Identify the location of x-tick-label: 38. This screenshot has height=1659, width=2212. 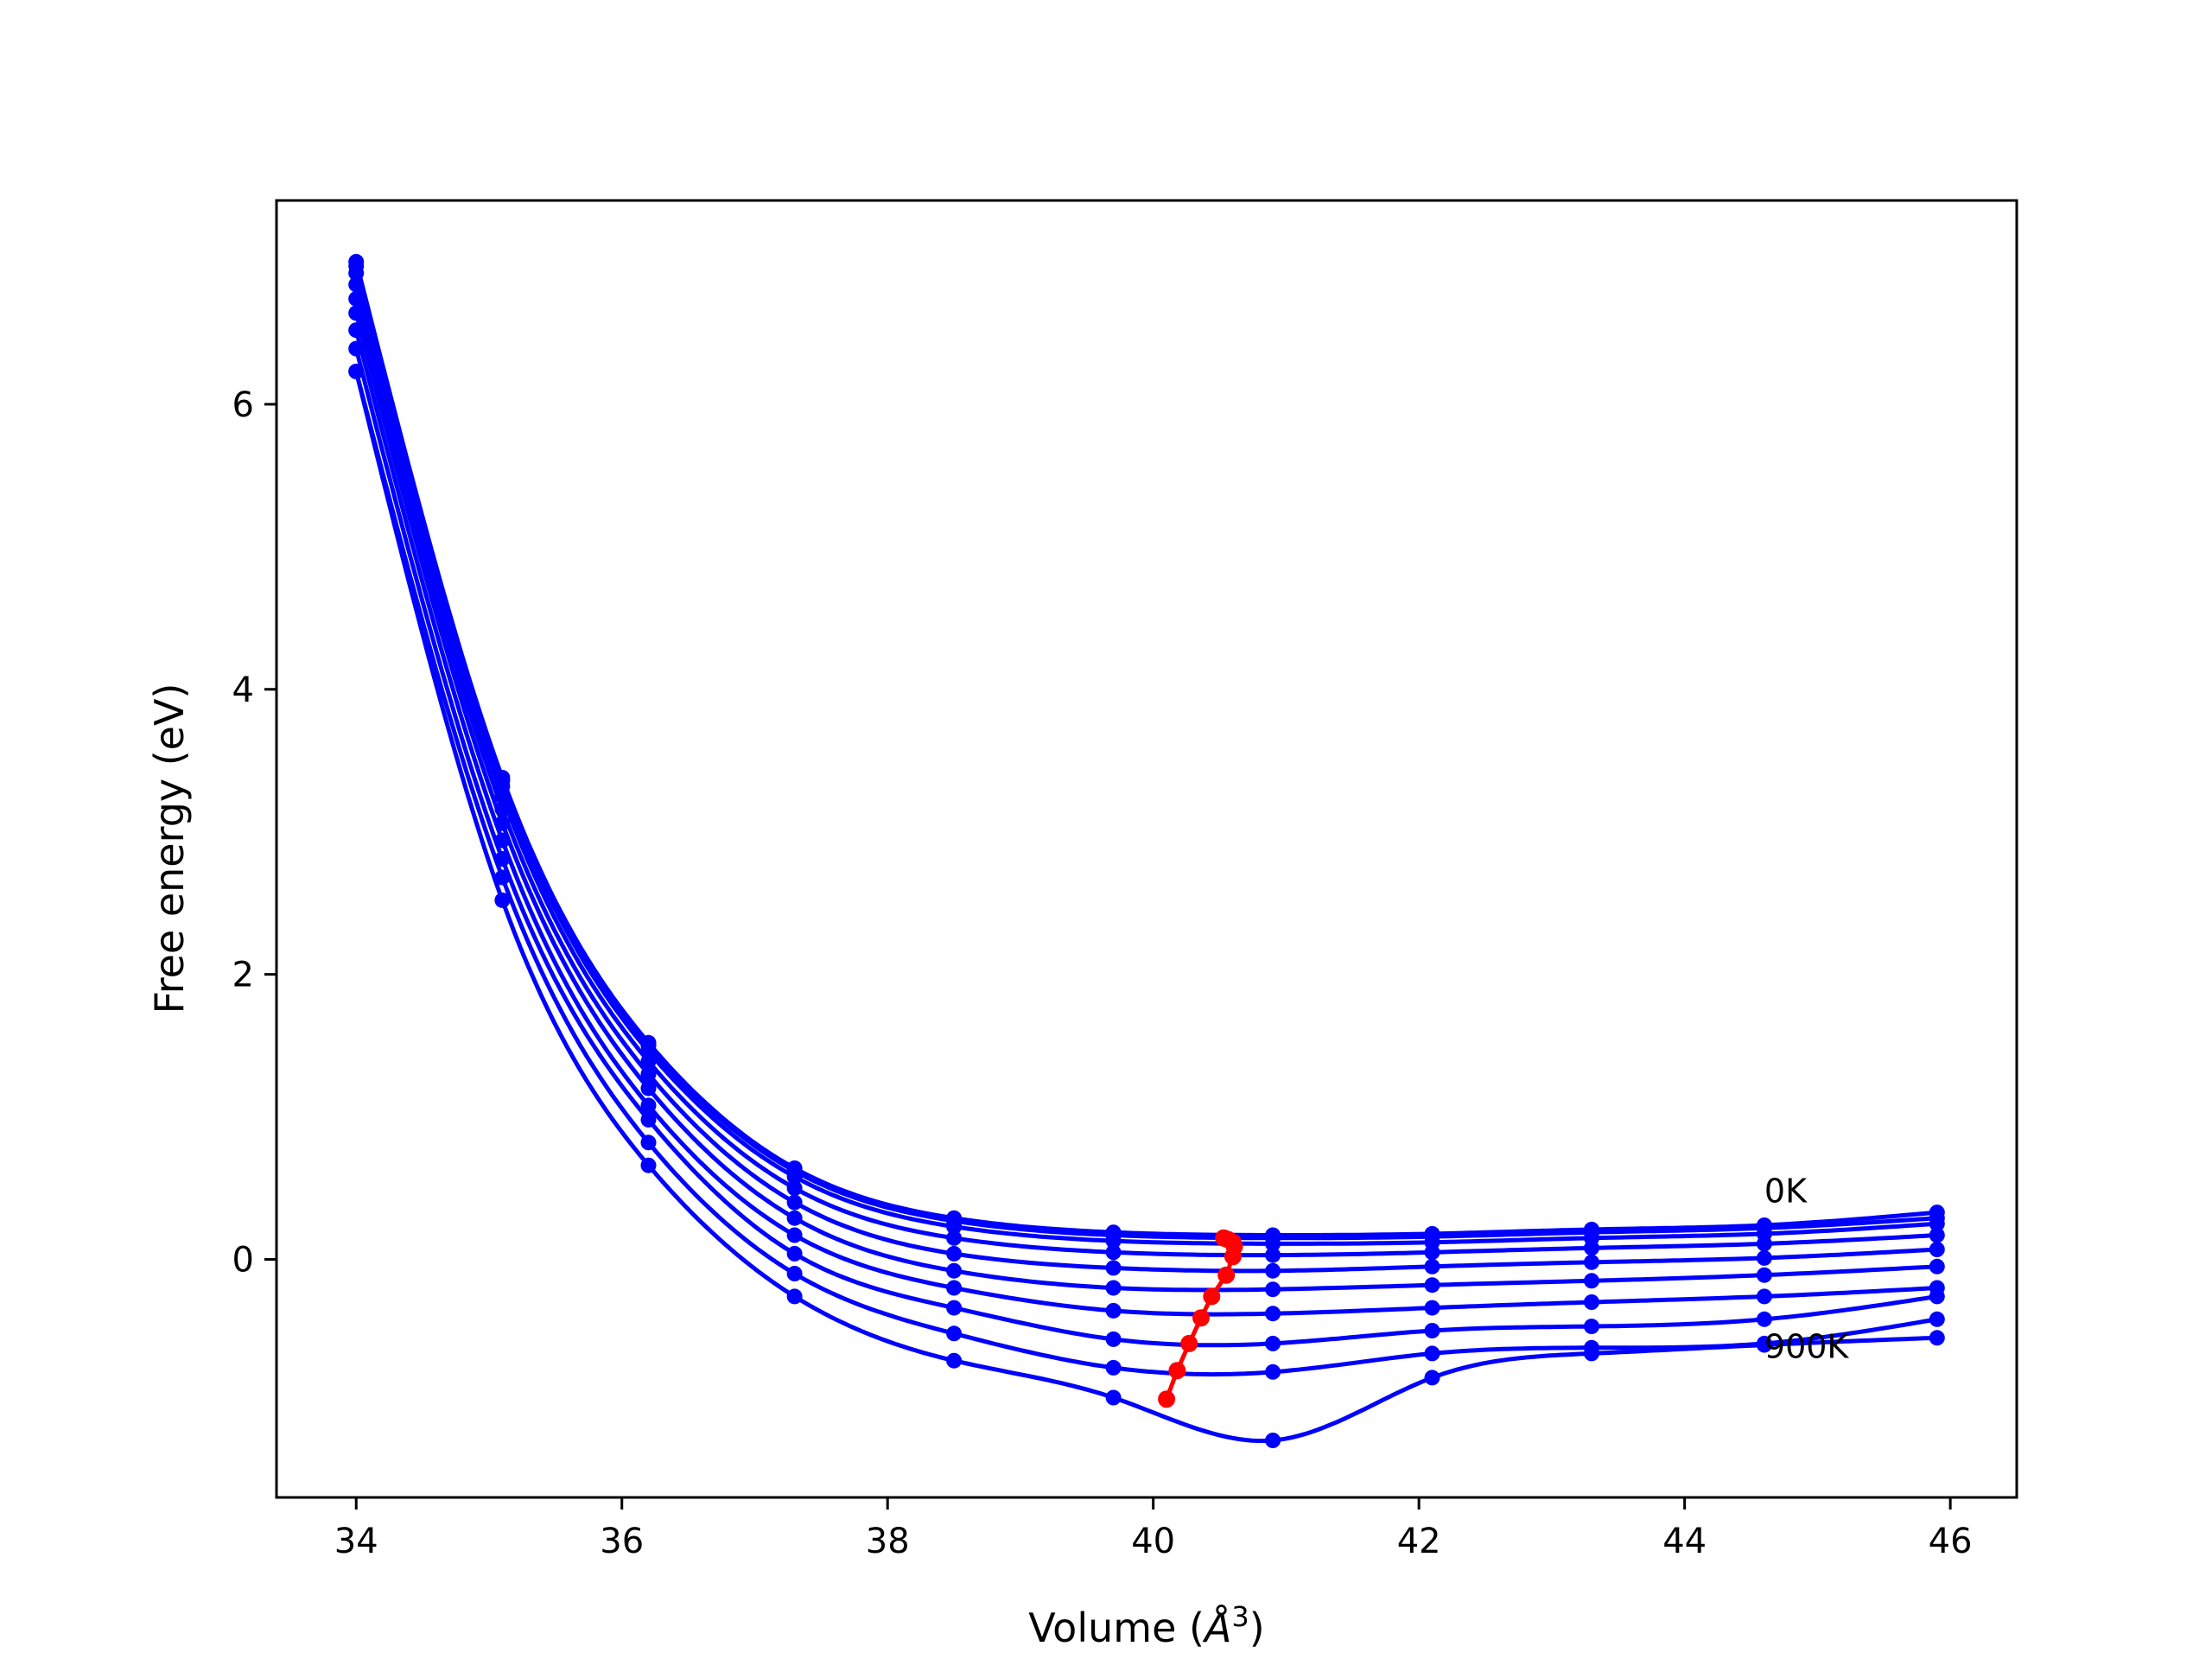
(888, 1541).